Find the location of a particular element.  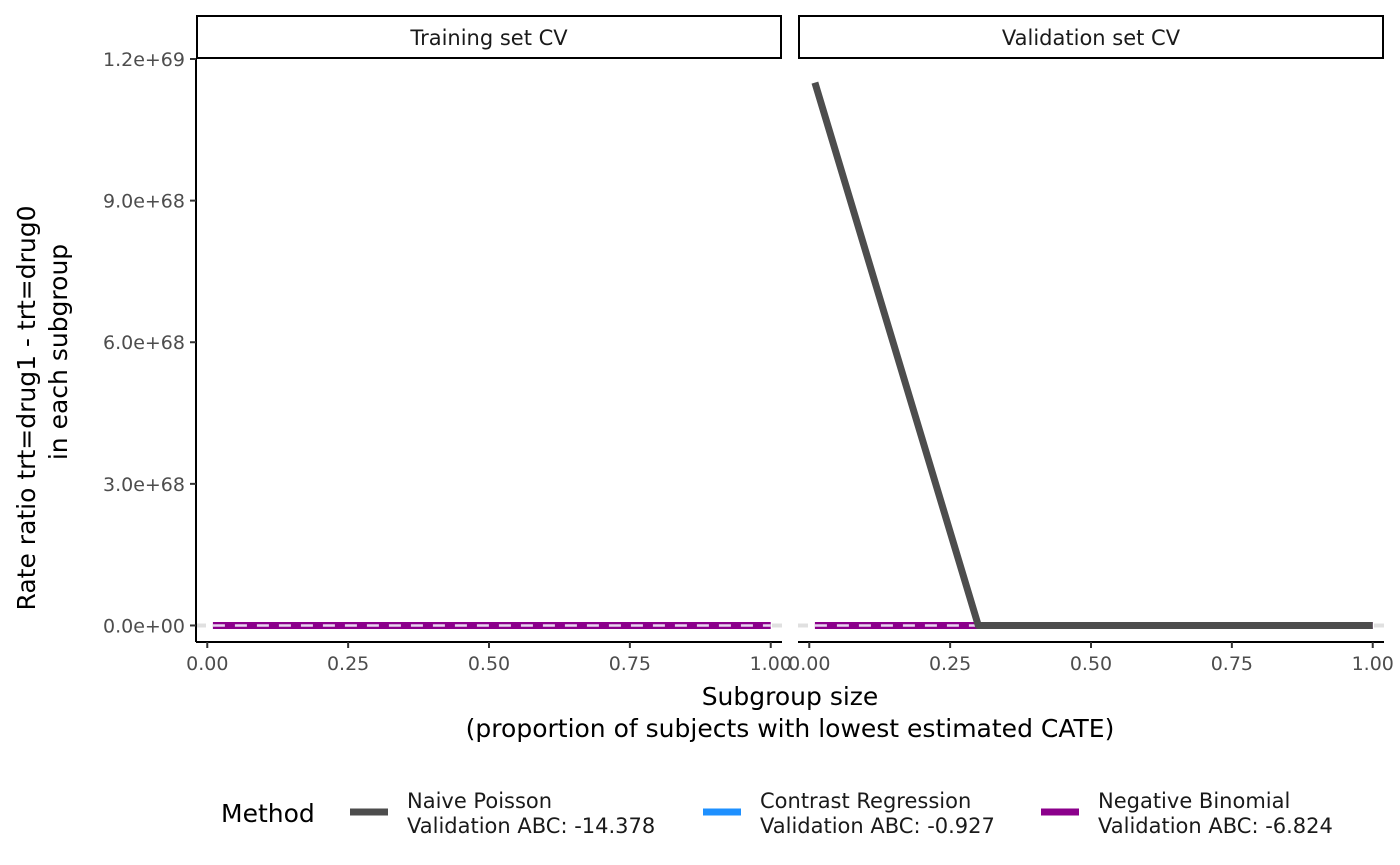

legend-label-line1: Contrast Regression is located at coordinates (865, 801).